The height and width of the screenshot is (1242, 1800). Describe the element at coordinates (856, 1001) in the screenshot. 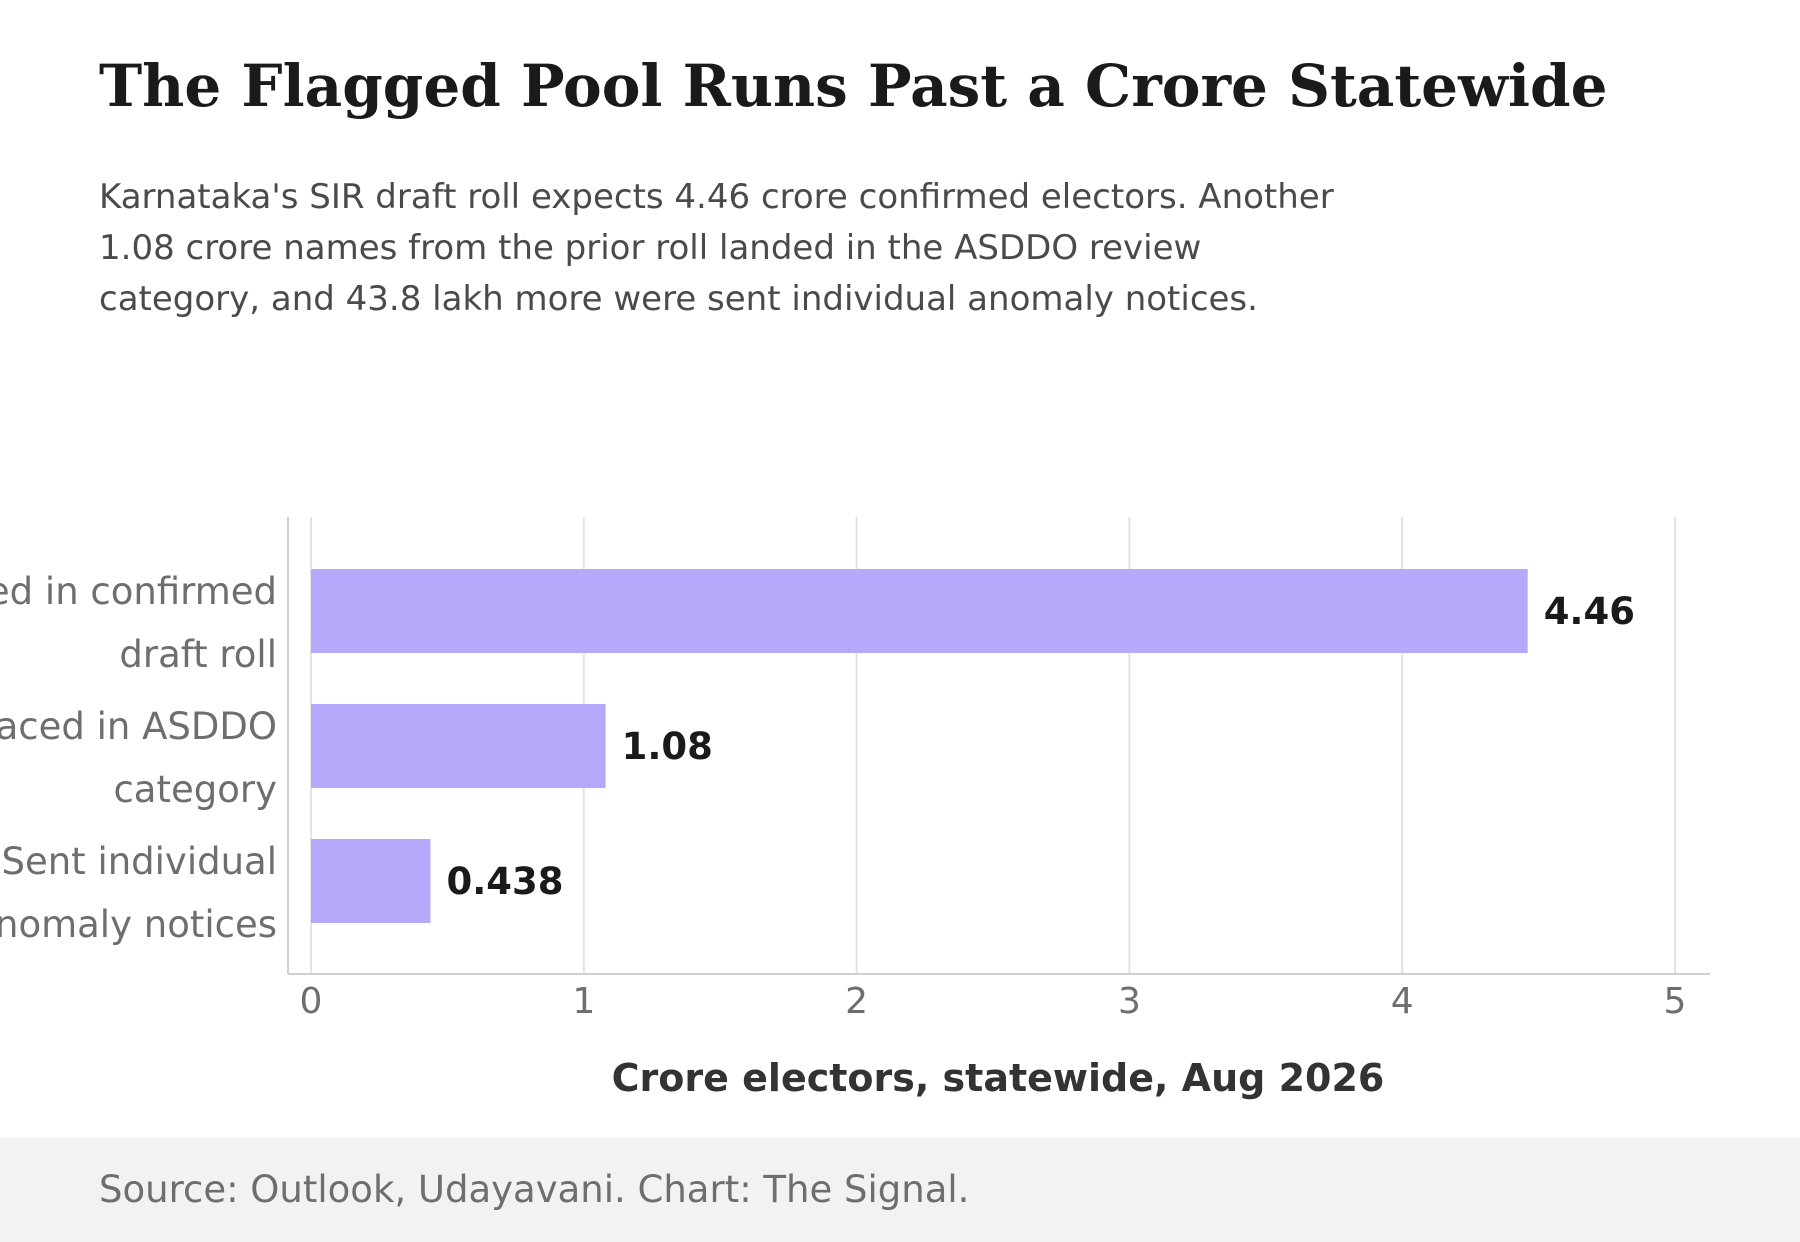

I see `x-tick-label: 2` at that location.